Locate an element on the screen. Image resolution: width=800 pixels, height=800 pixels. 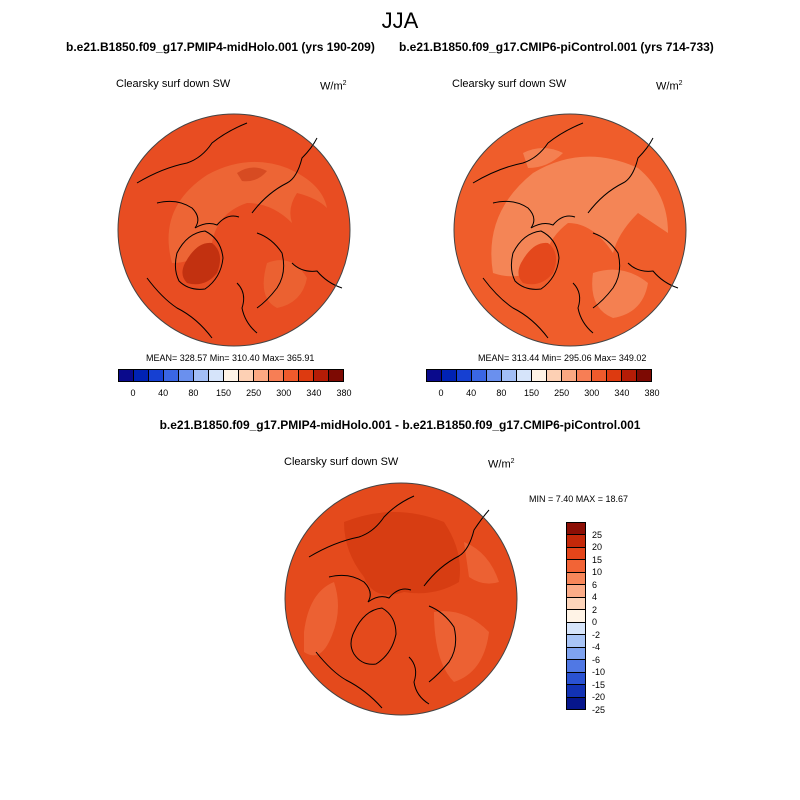
right-variable-label: Clearsky surf down SW is located at coordinates (509, 84).